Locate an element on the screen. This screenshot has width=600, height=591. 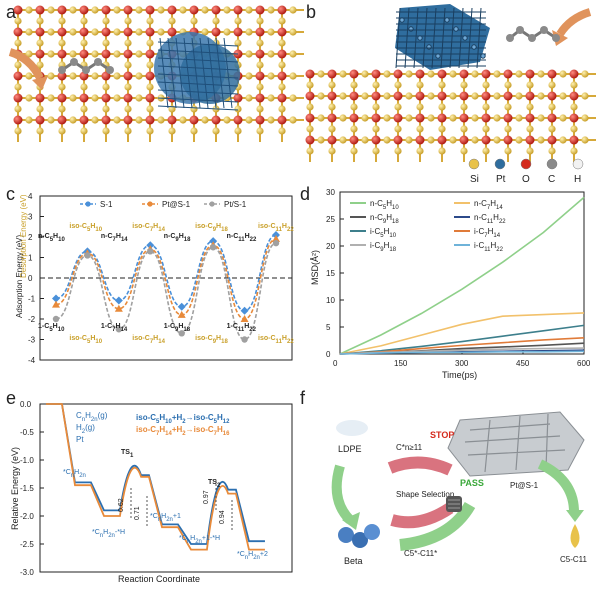
beta-label: Beta is located at coordinates (353, 561).